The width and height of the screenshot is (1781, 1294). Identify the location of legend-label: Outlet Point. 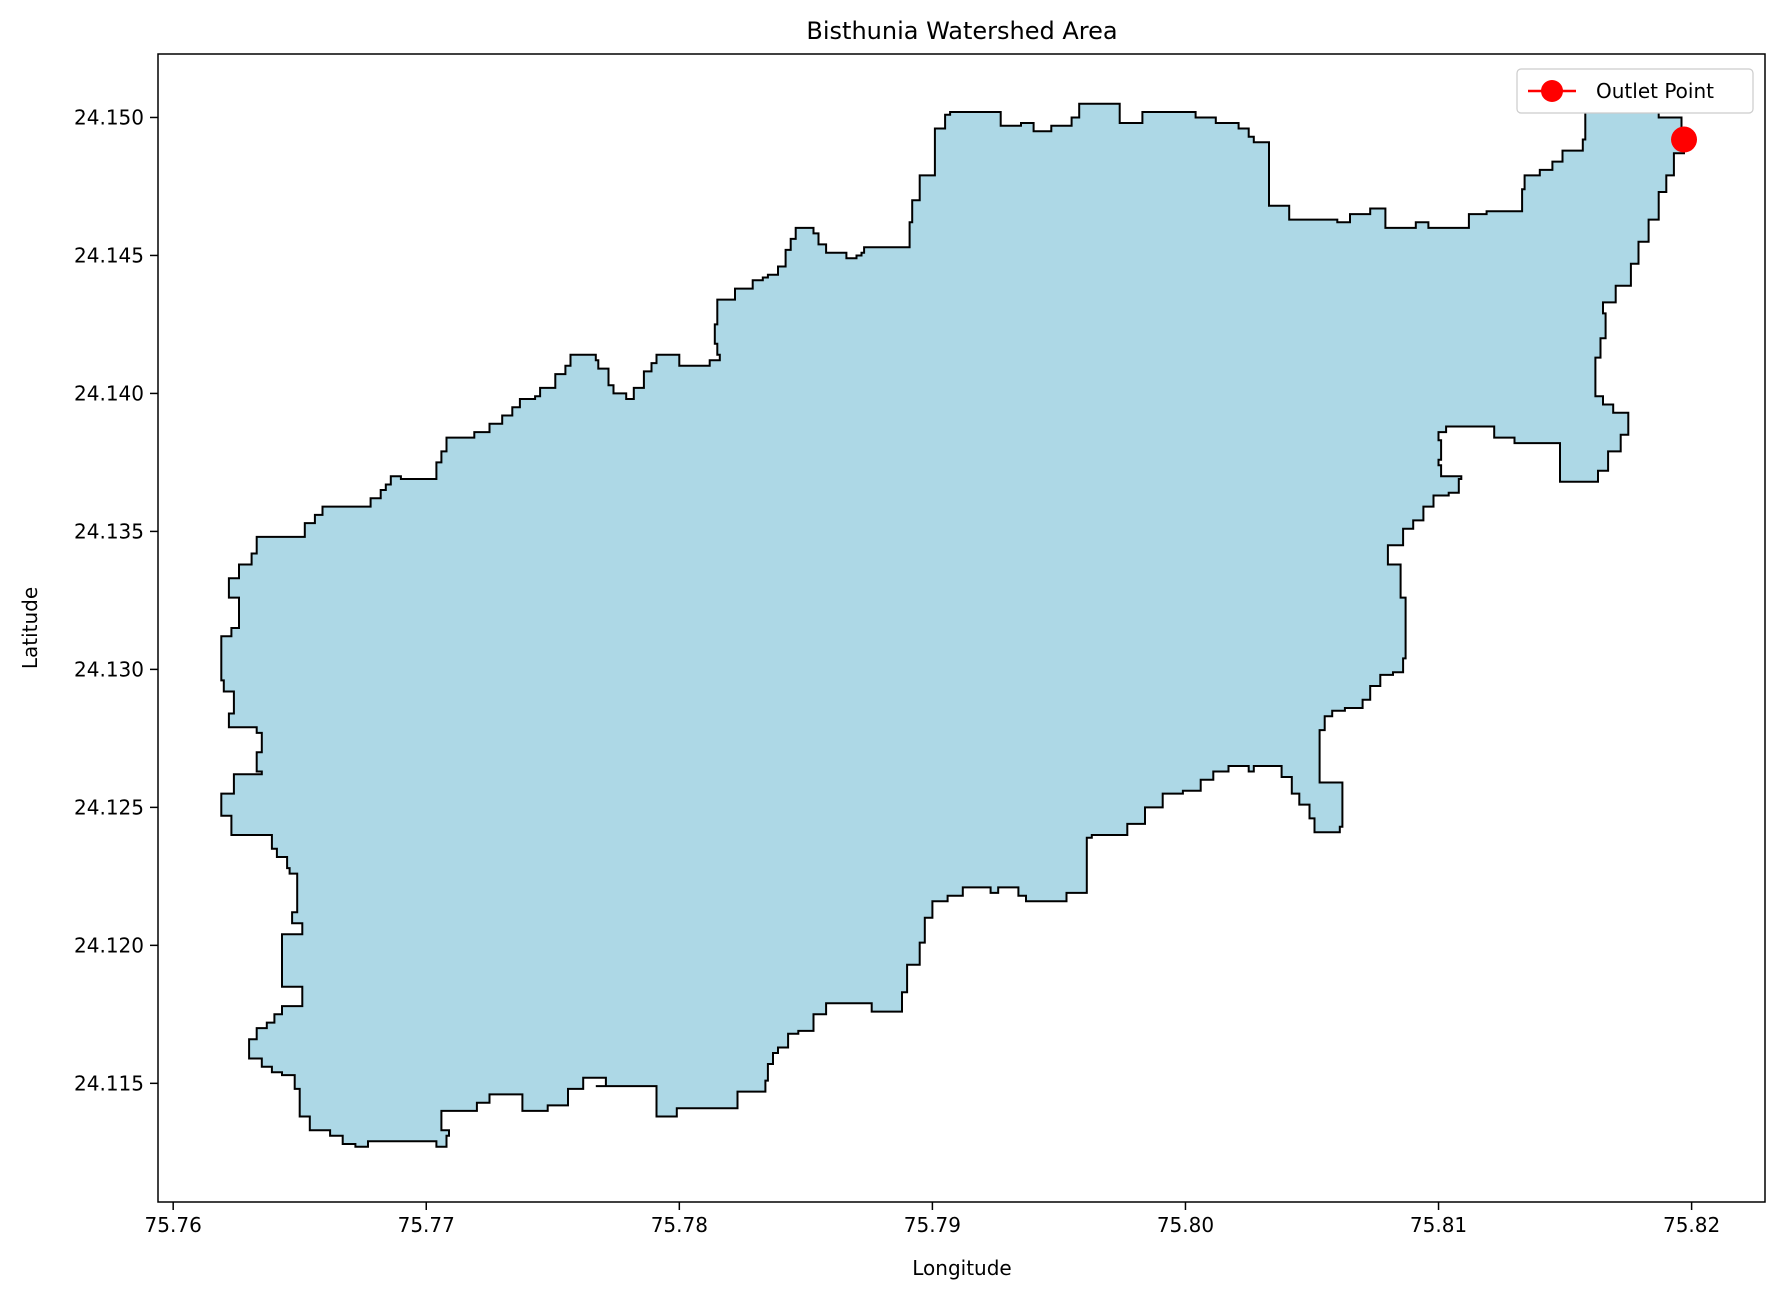
(1655, 91).